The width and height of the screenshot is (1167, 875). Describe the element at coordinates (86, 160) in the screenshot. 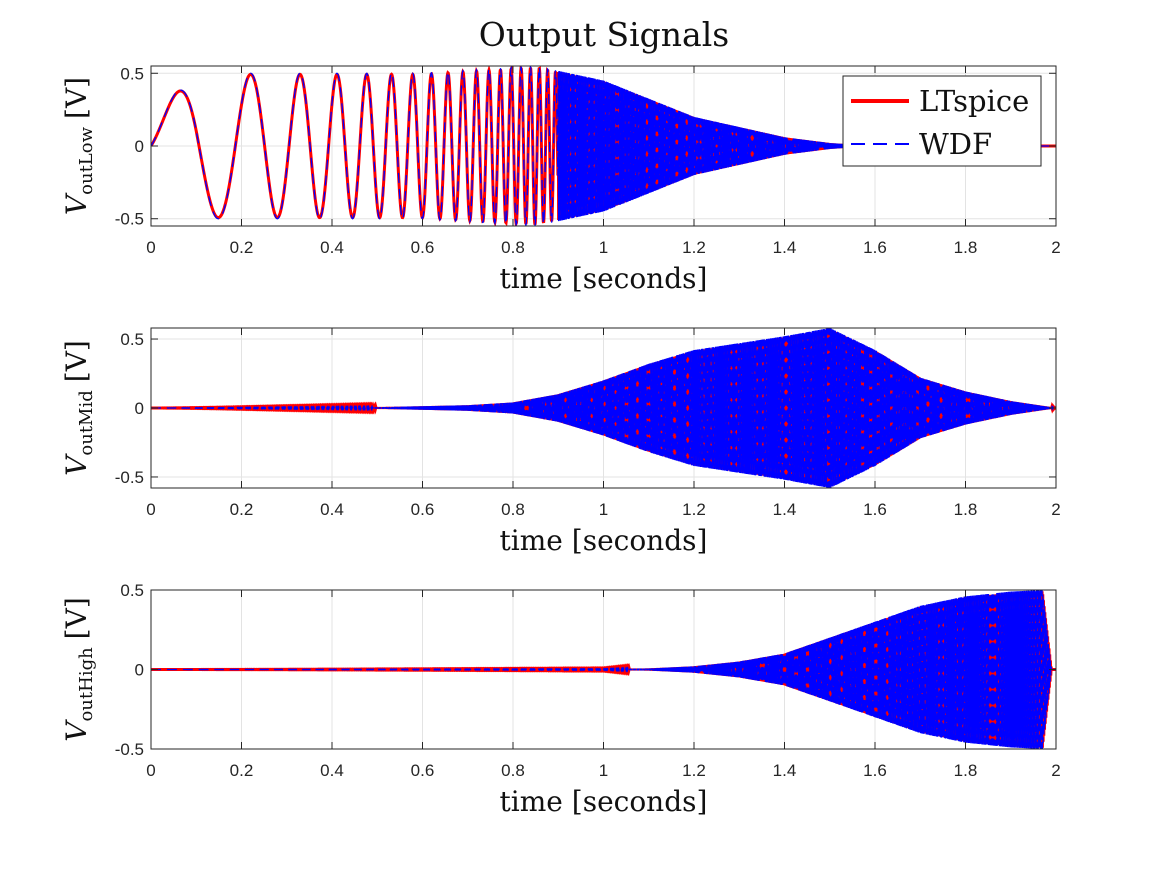

I see `y-label-sub: outLow` at that location.